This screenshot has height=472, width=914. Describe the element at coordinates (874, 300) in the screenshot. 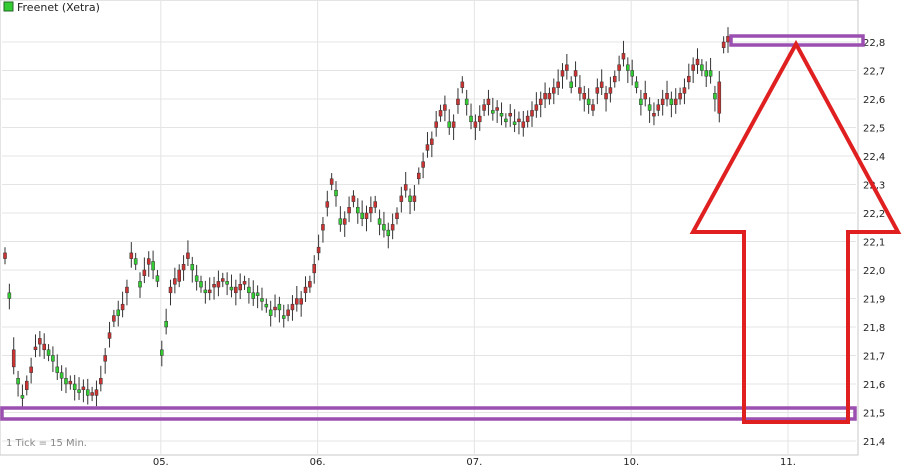

I see `y-tick-label: 21,9` at that location.